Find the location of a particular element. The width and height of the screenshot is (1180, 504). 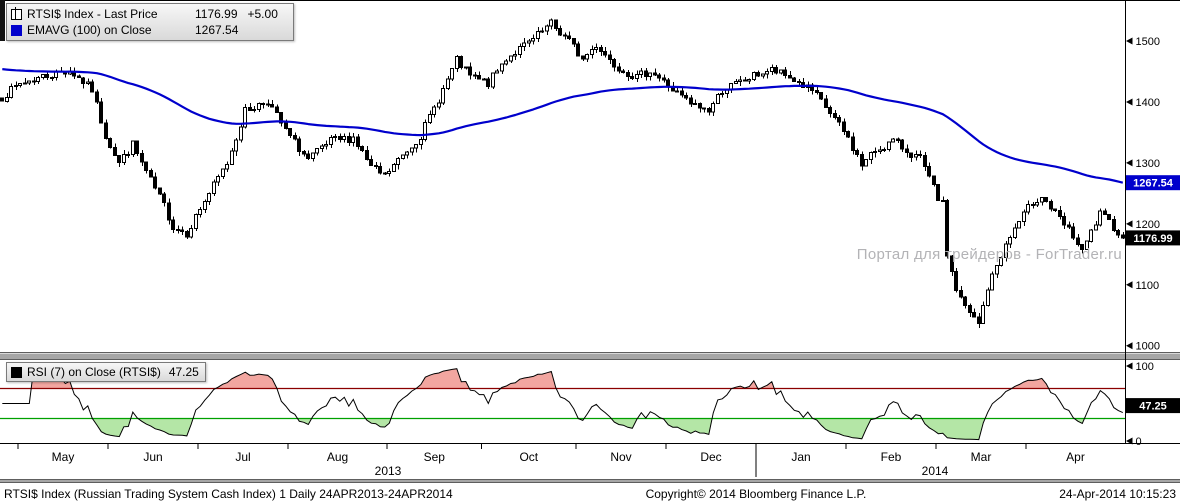

rsi-oversold-fill is located at coordinates (588, 429).